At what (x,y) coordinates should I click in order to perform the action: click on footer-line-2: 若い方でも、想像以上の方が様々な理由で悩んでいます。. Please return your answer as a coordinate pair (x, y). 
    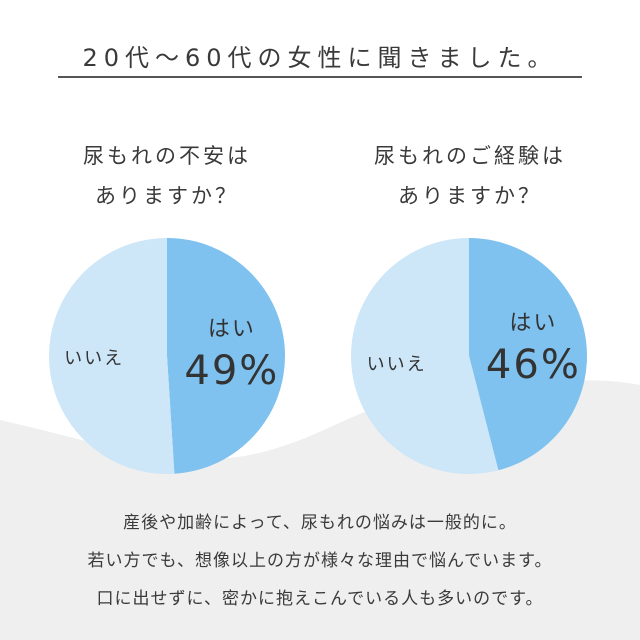
    Looking at the image, I should click on (320, 561).